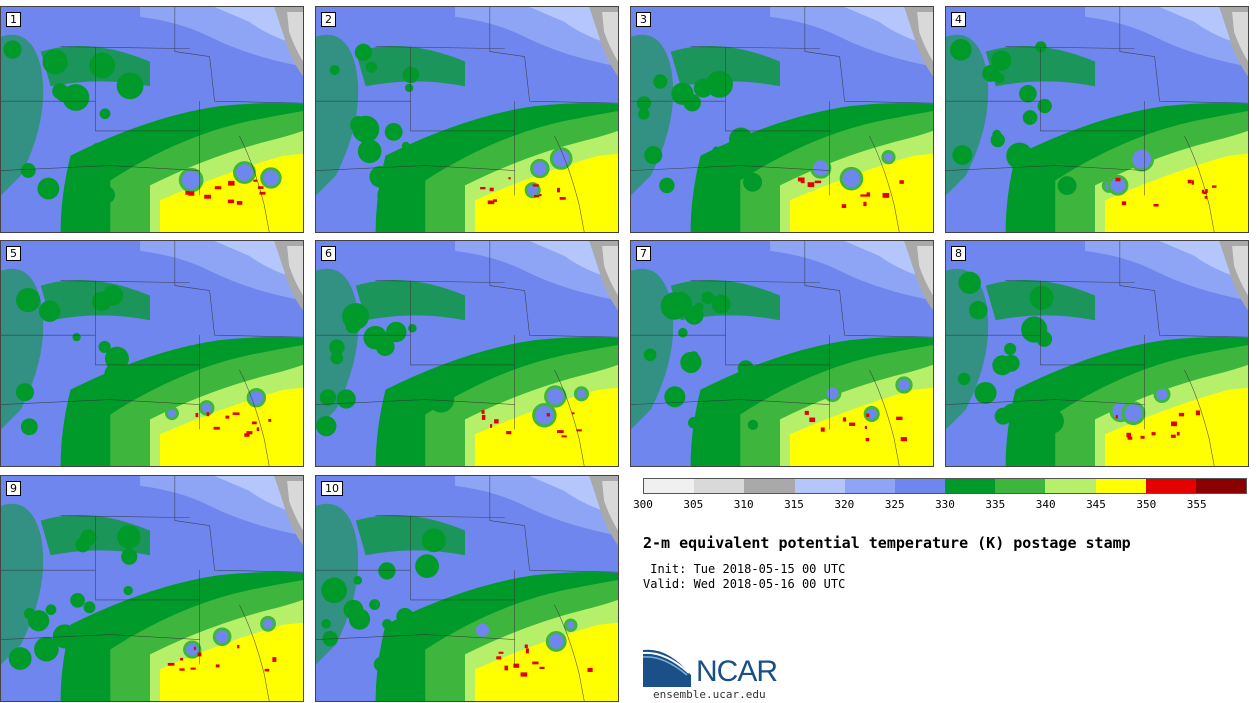 The height and width of the screenshot is (703, 1260). Describe the element at coordinates (794, 504) in the screenshot. I see `colorbar-tick-label: 315` at that location.